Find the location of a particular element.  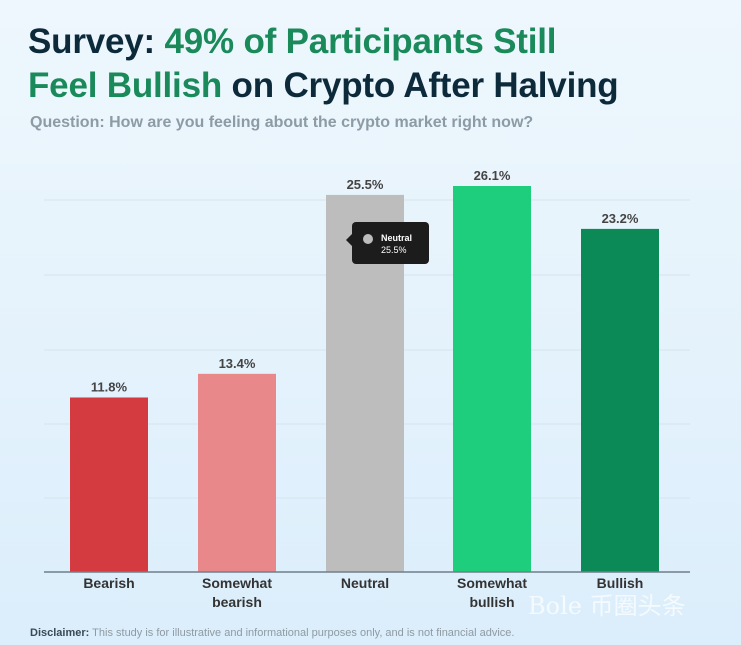

category-label-2-line-1: Somewhat is located at coordinates (237, 583).